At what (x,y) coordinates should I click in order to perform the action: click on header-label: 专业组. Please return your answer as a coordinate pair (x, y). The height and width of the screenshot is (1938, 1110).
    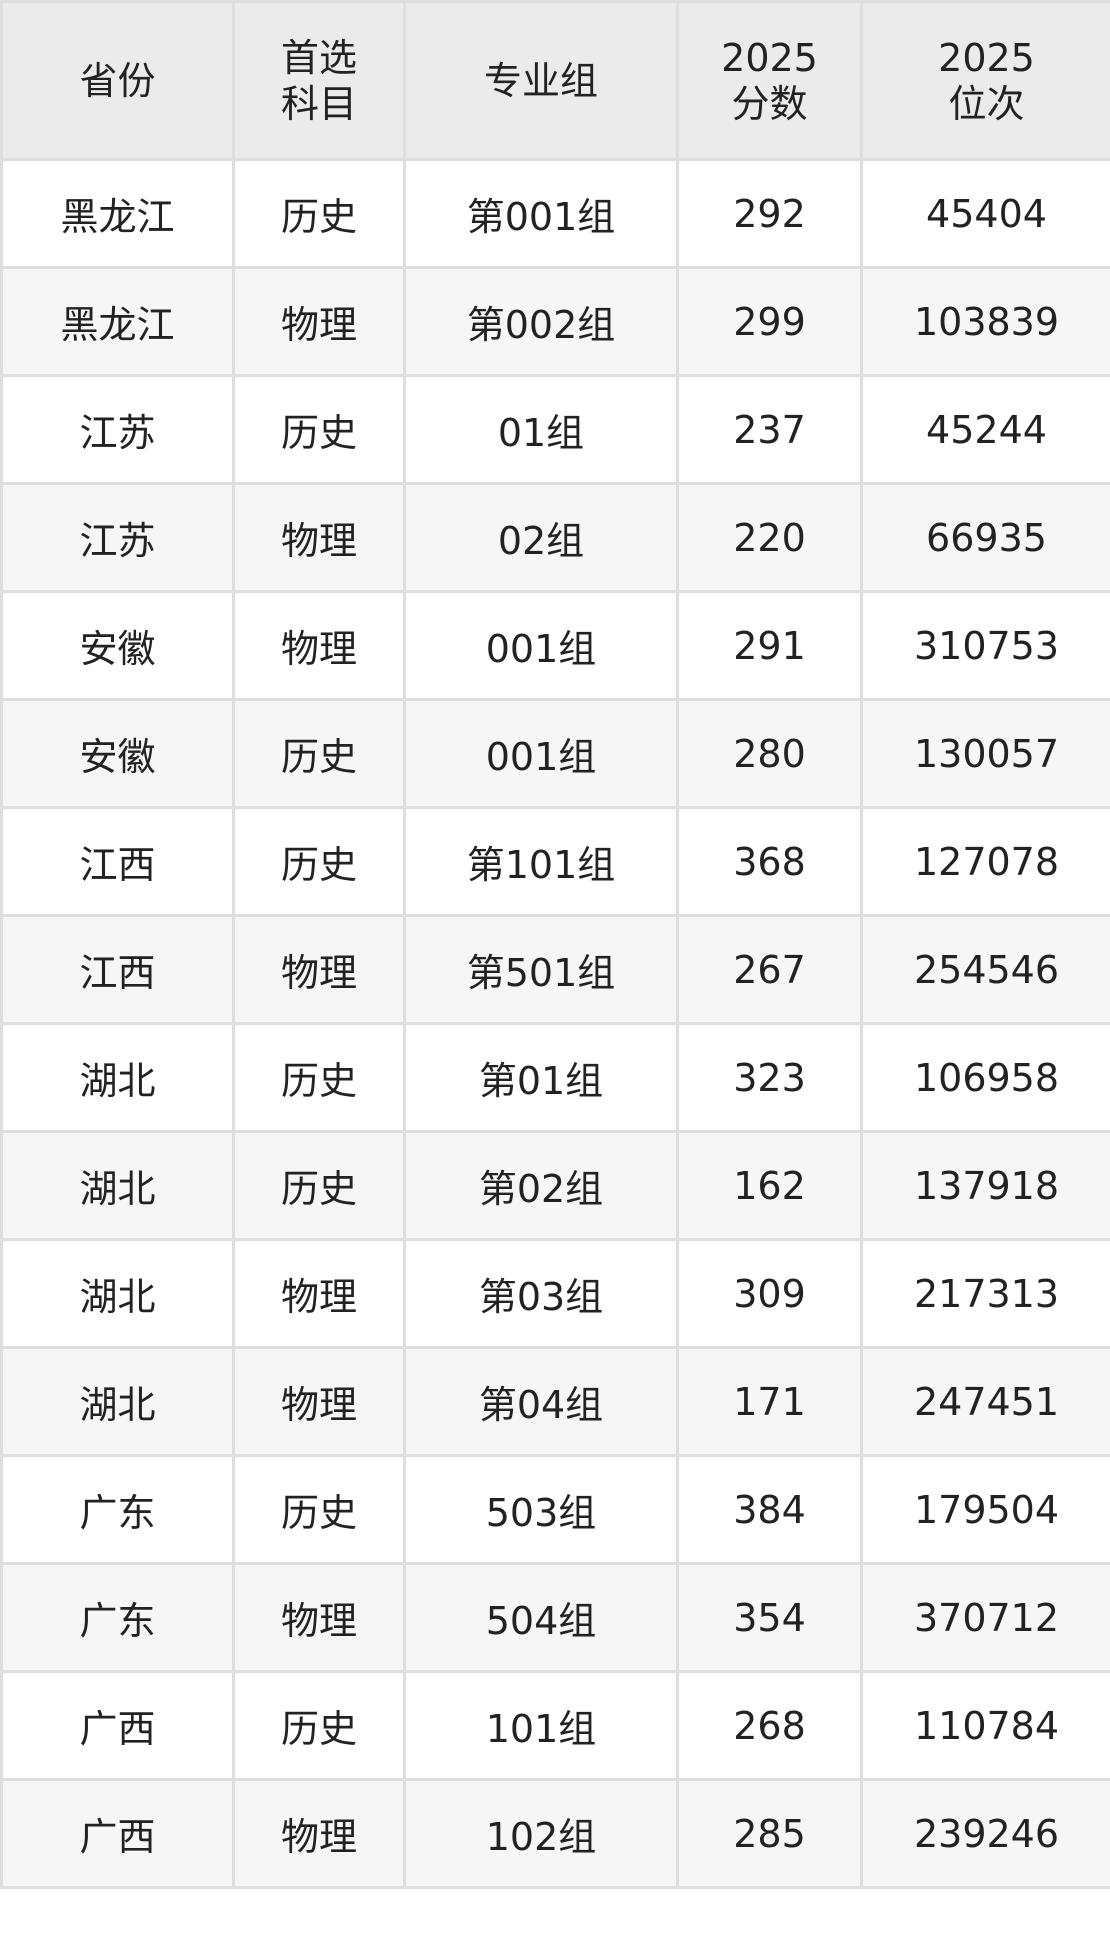
    Looking at the image, I should click on (540, 80).